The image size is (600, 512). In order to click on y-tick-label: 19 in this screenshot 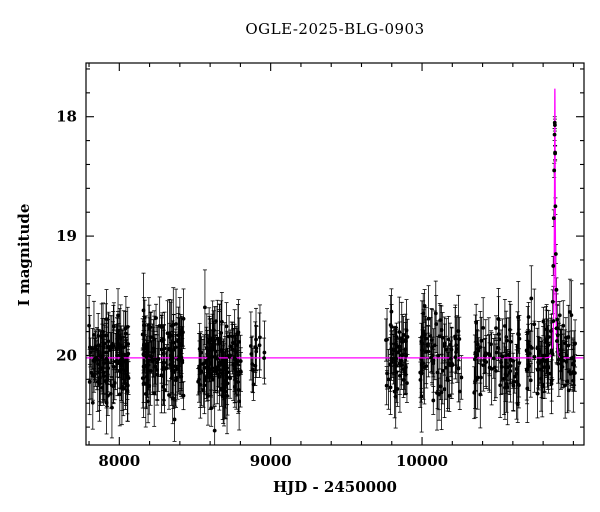, I will do `click(66, 236)`.